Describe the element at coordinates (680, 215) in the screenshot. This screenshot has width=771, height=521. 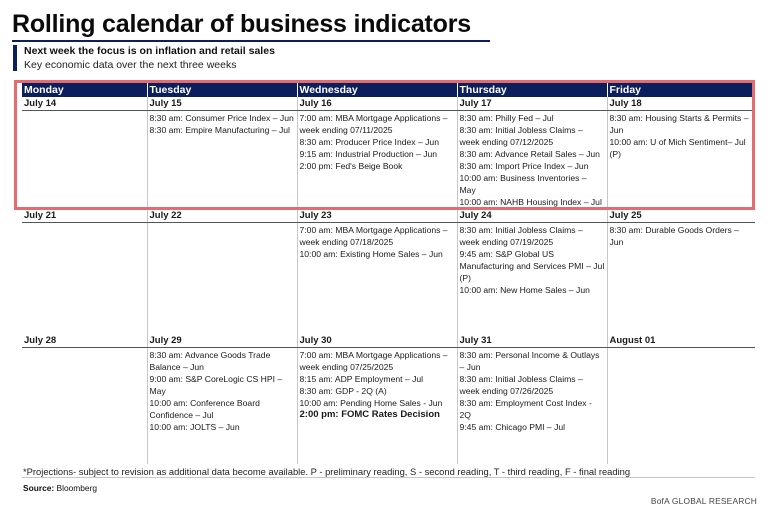
I see `date-cell: July 25` at that location.